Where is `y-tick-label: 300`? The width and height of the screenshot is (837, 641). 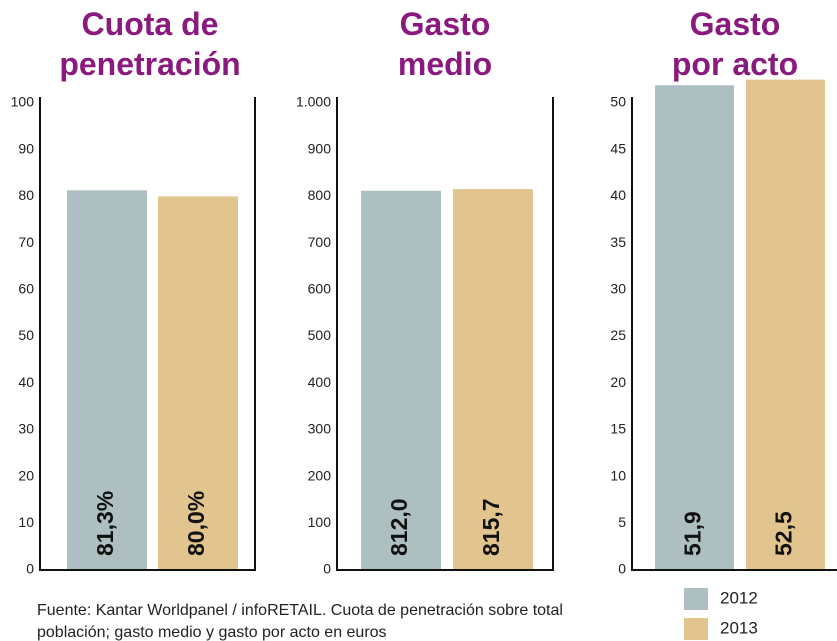
y-tick-label: 300 is located at coordinates (320, 429).